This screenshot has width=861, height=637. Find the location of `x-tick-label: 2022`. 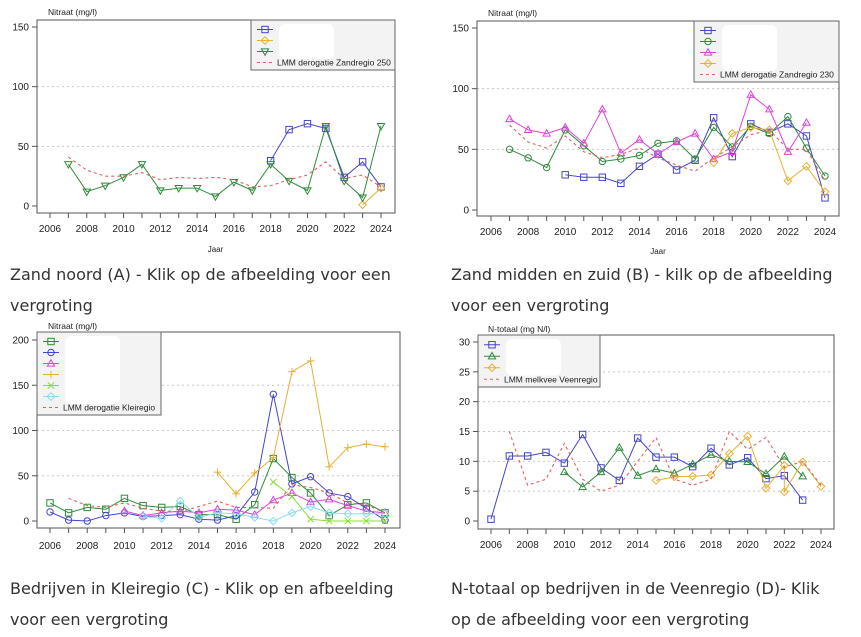

x-tick-label: 2022 is located at coordinates (344, 229).